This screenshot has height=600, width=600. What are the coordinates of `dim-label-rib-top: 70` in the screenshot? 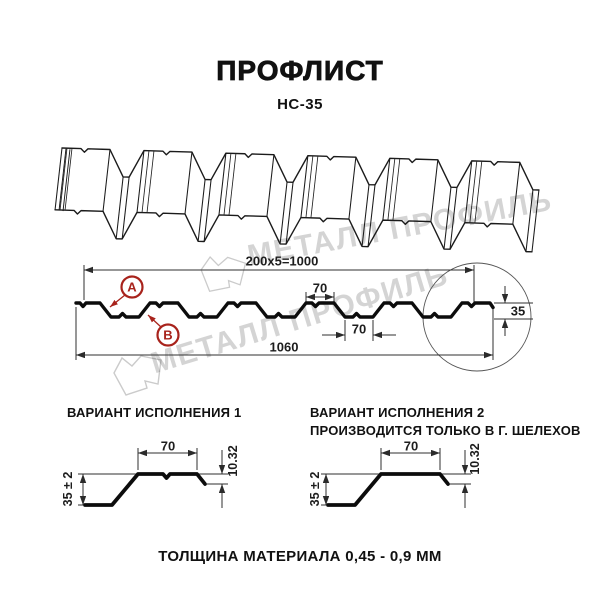 It's located at (320, 288).